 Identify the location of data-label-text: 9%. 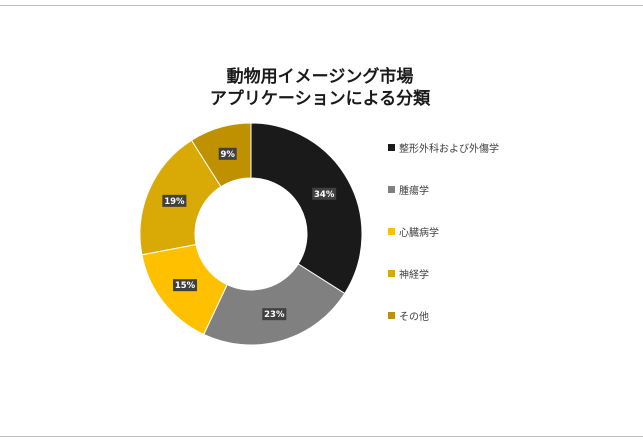
(227, 155).